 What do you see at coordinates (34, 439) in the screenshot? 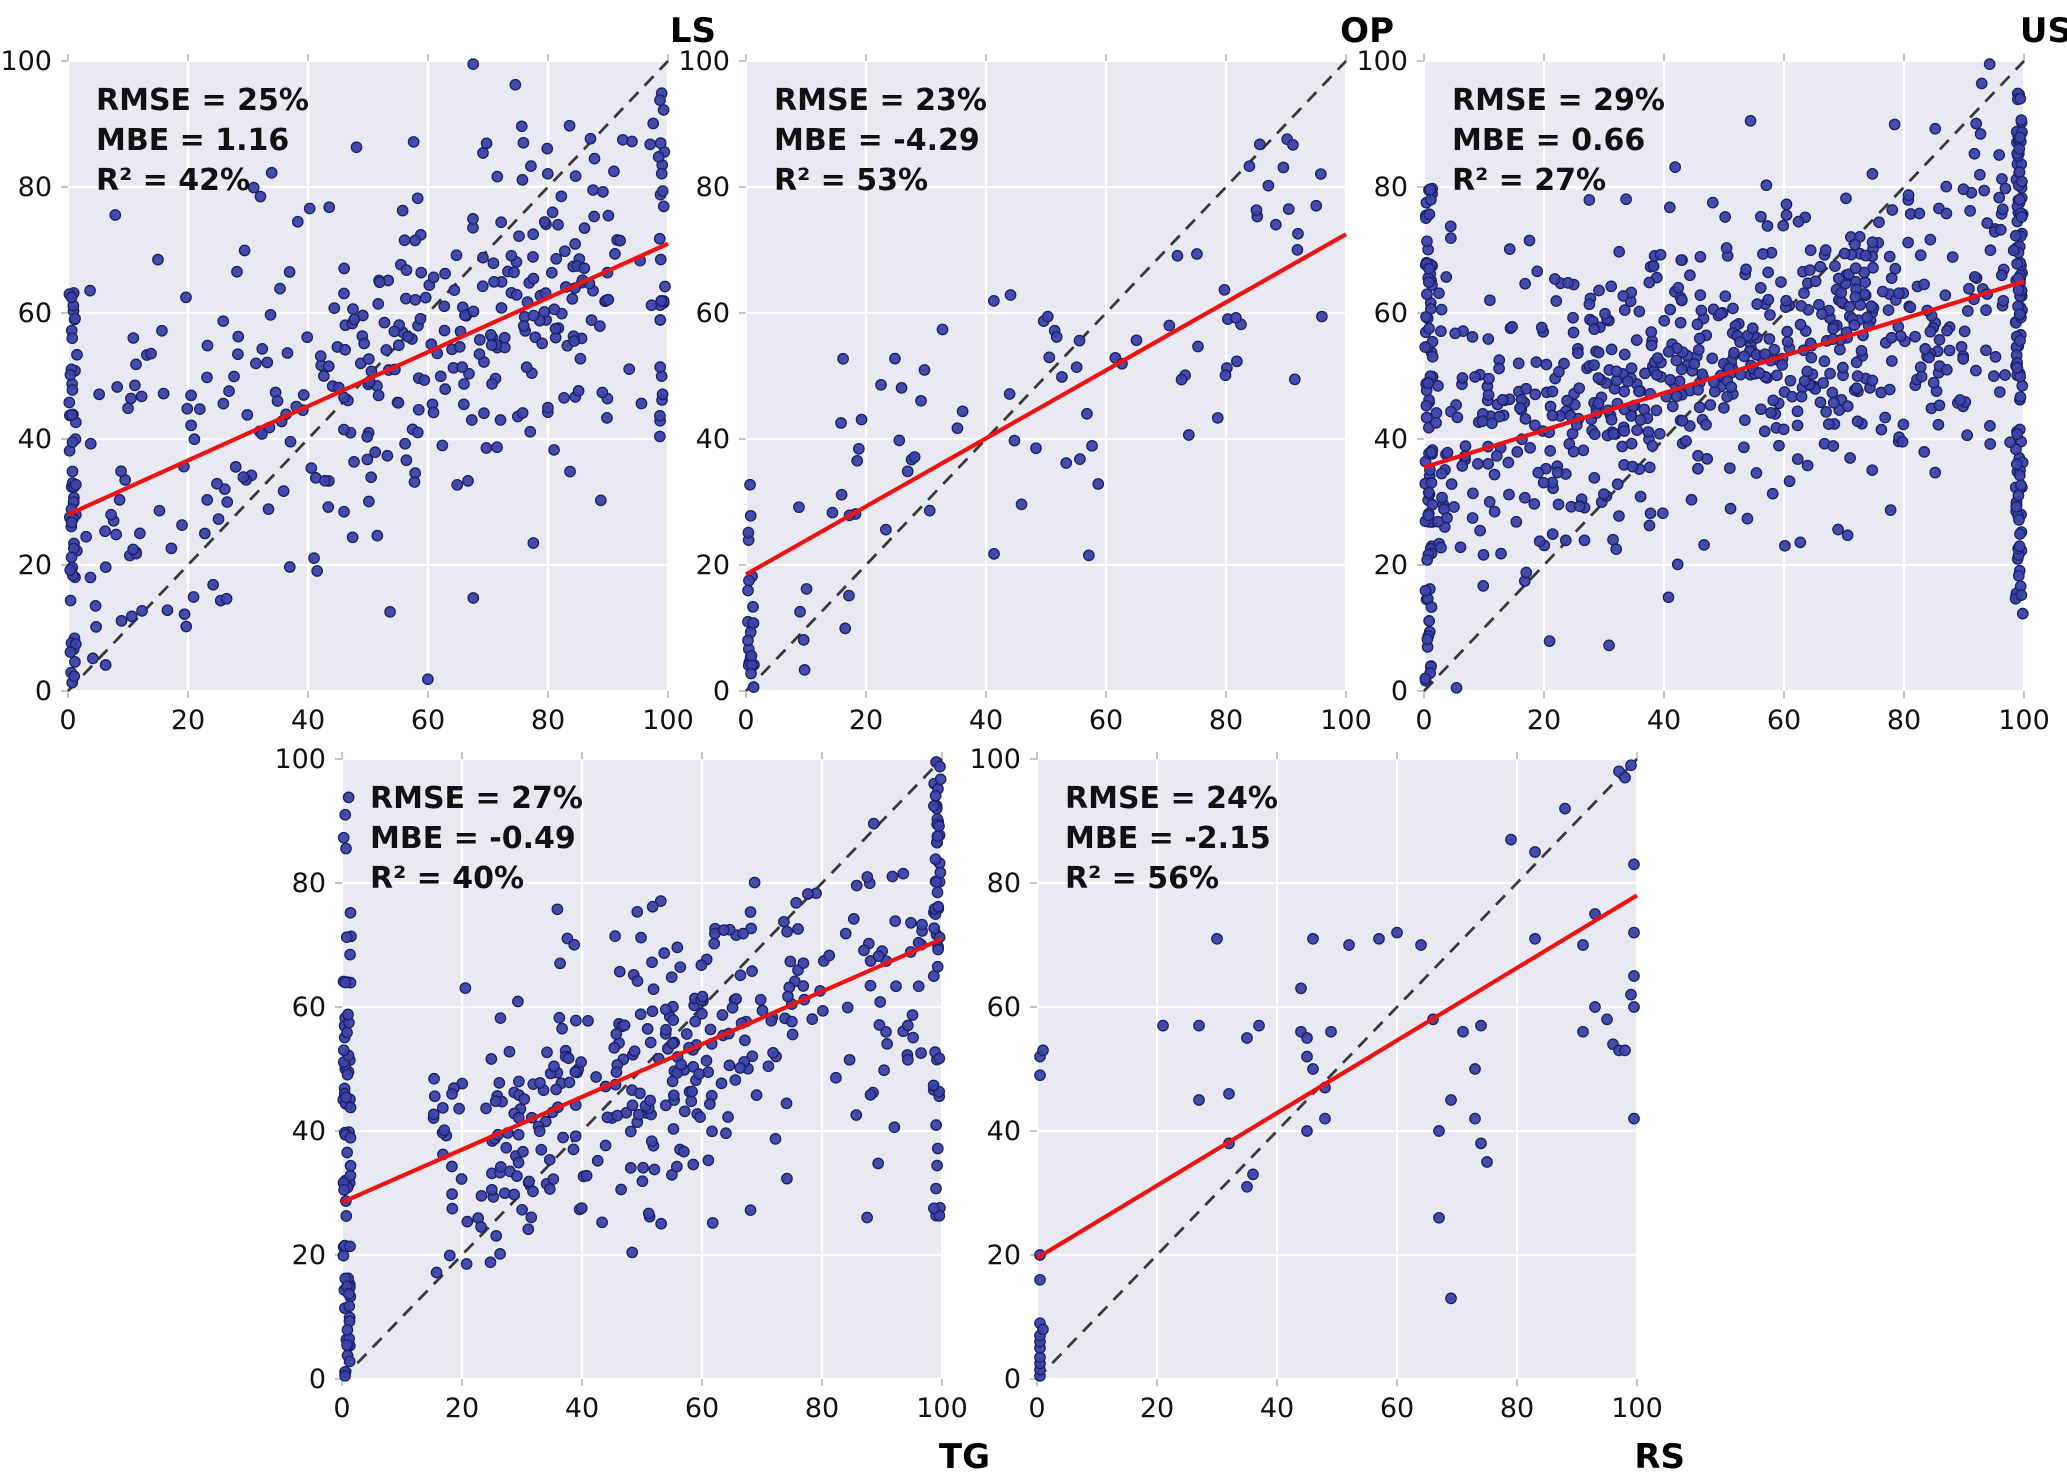
I see `y-tick-label: 40` at bounding box center [34, 439].